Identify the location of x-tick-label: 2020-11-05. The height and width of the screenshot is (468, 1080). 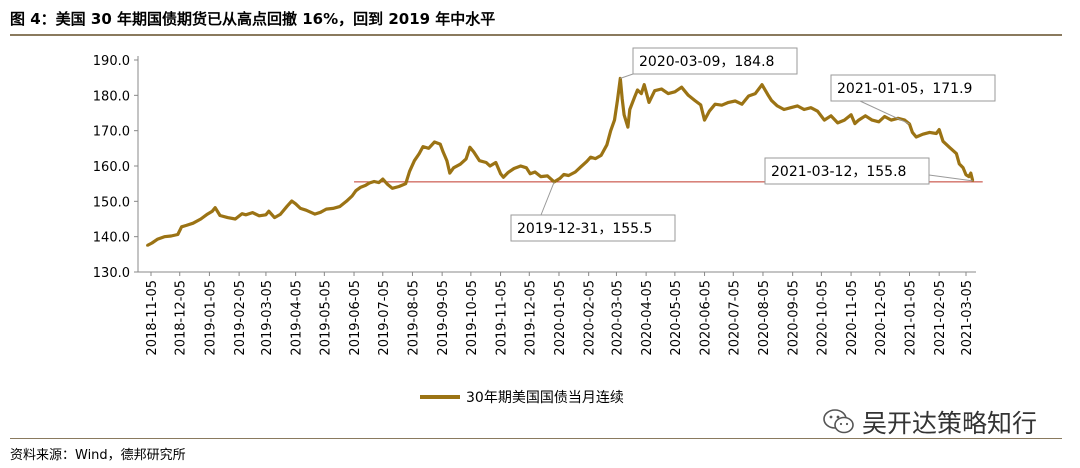
(852, 318).